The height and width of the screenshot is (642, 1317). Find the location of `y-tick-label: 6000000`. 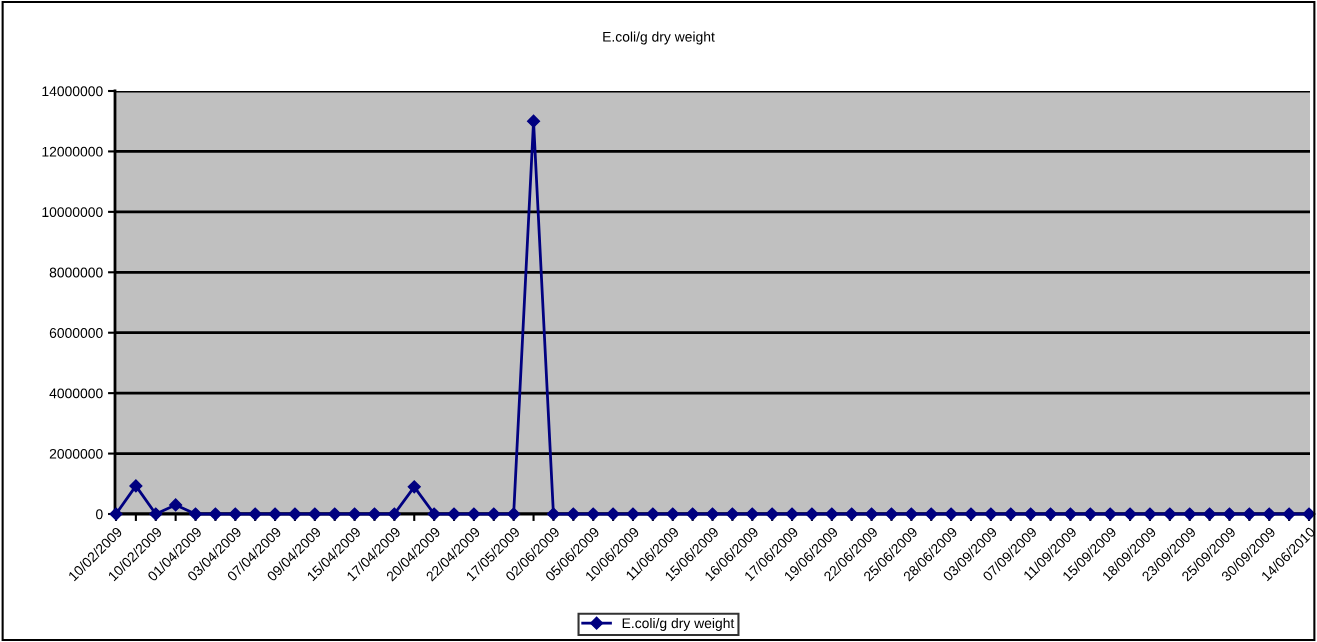

y-tick-label: 6000000 is located at coordinates (76, 333).